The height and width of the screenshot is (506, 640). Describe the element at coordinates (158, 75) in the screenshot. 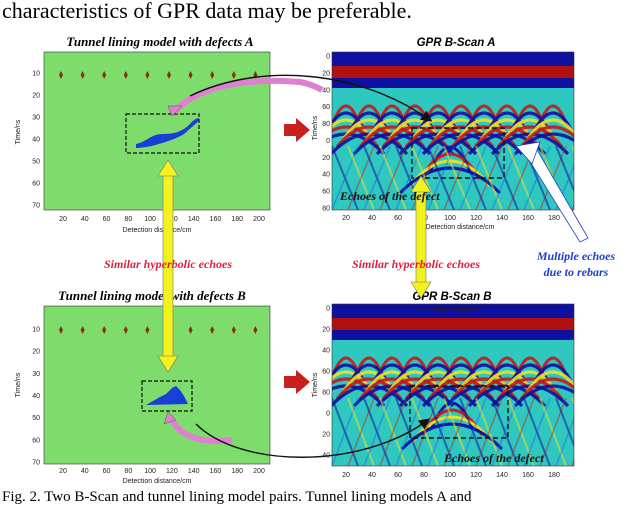

I see `model-a-rebars` at that location.